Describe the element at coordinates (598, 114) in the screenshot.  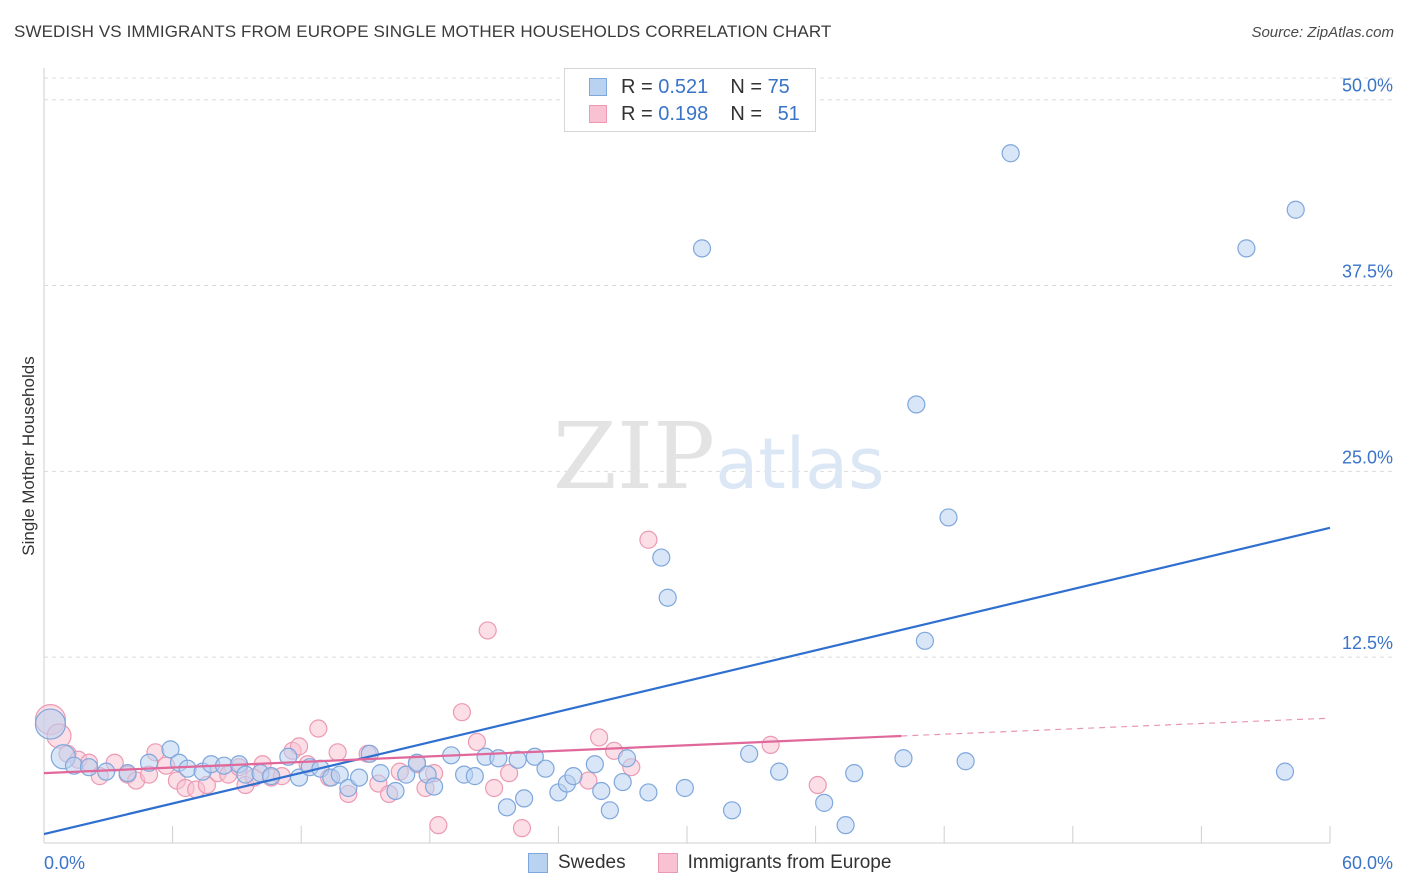
I see `legend-swatch-pink` at that location.